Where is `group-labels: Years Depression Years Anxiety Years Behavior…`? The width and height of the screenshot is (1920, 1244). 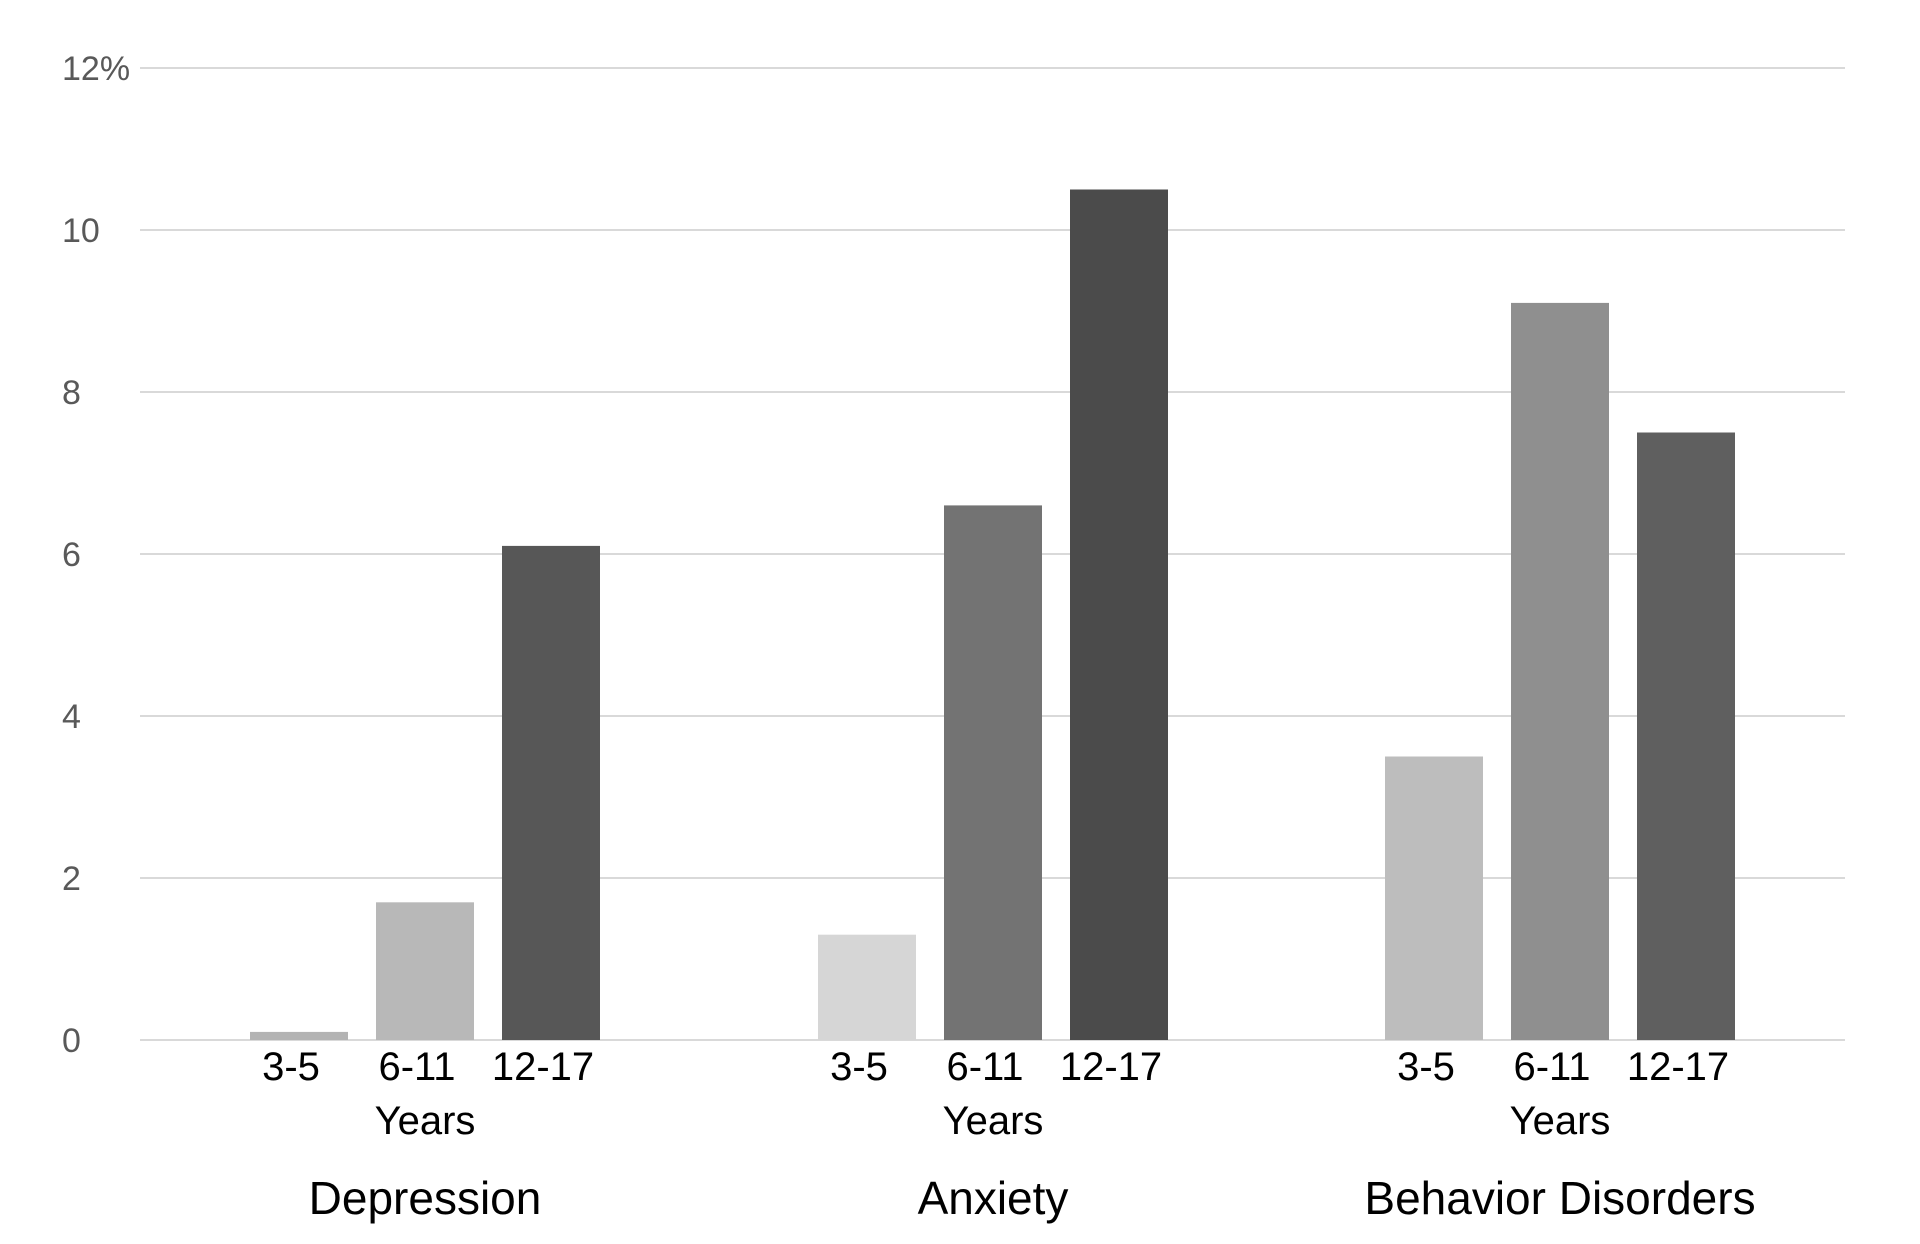 group-labels: Years Depression Years Anxiety Years Behavior… is located at coordinates (1032, 1161).